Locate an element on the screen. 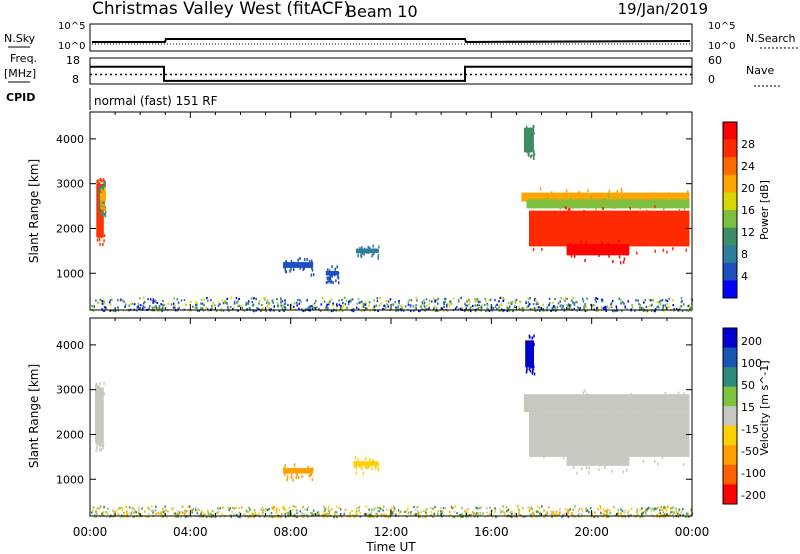 The height and width of the screenshot is (554, 800). power-echo-region is located at coordinates (605, 197).